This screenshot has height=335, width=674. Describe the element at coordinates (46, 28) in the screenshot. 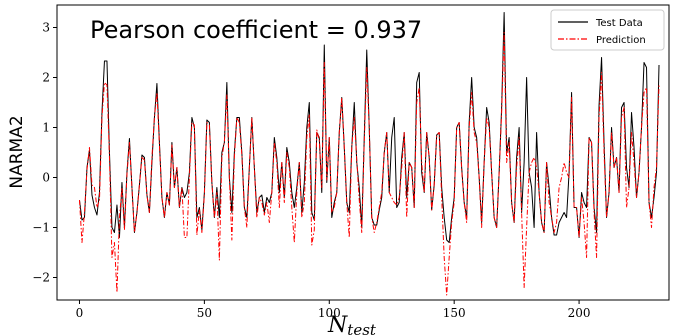

I see `y-tick-label: 3` at that location.